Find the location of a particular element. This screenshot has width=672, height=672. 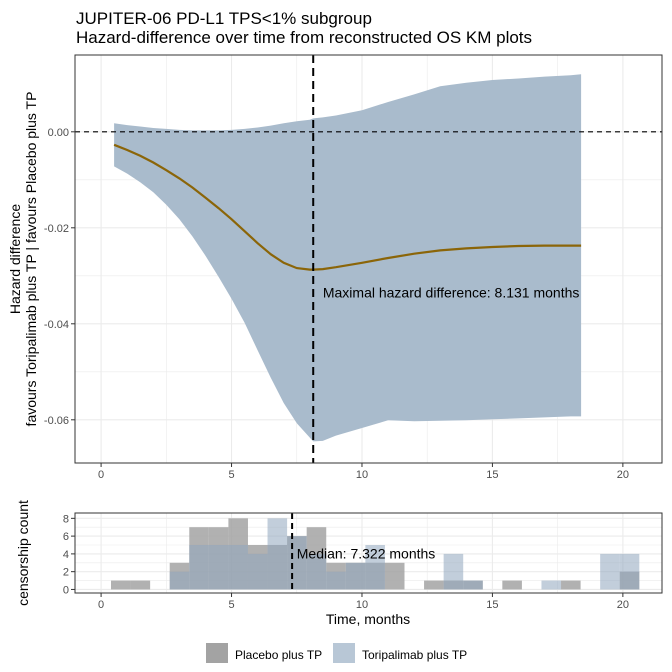

censorship-x-ticks: 0 5 10 15 20 is located at coordinates (363, 602).